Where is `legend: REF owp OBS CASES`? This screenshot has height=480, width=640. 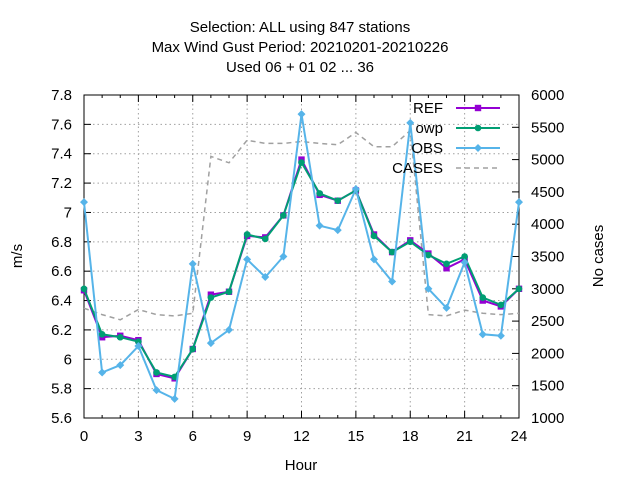 legend: REF owp OBS CASES is located at coordinates (446, 138).